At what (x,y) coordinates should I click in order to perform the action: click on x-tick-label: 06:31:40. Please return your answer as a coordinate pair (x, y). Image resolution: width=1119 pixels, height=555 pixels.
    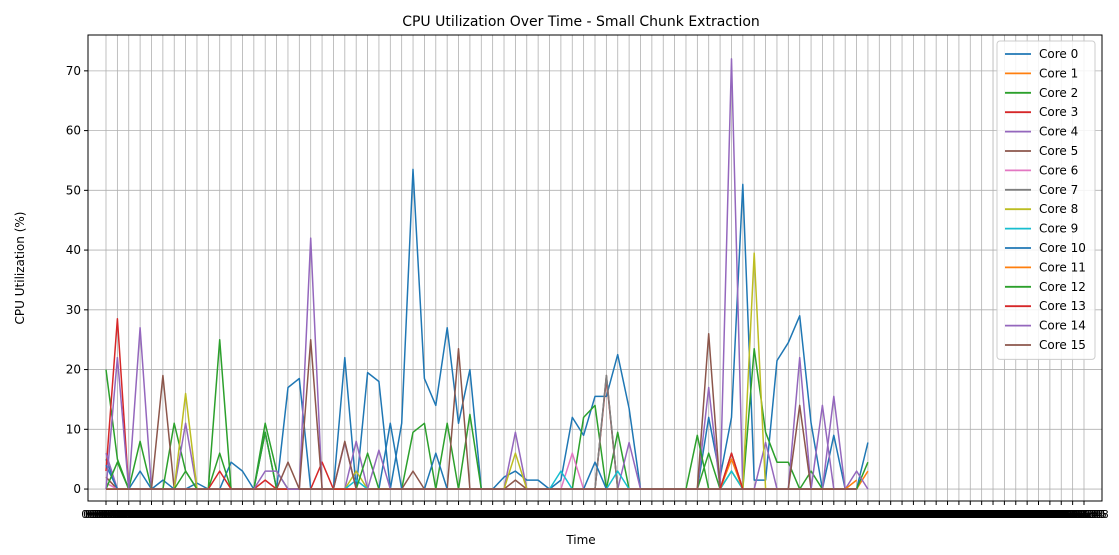
    Looking at the image, I should click on (752, 514).